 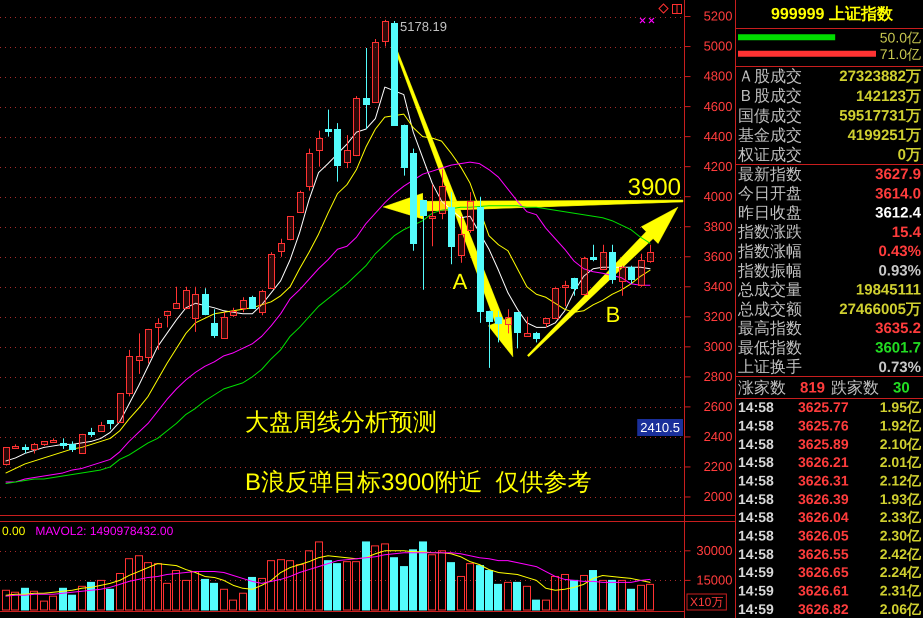 What do you see at coordinates (823, 480) in the screenshot?
I see `data-label: 3626.31` at bounding box center [823, 480].